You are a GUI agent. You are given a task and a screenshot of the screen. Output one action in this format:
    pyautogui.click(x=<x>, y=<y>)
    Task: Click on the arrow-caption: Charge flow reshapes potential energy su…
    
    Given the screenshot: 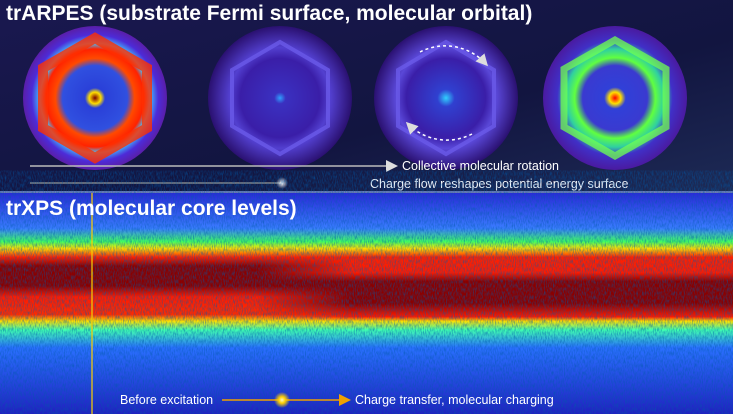 What is the action you would take?
    pyautogui.click(x=499, y=184)
    